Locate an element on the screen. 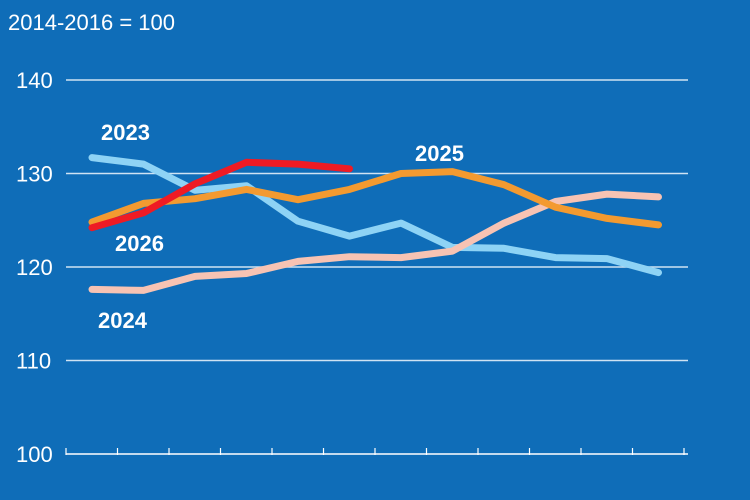 This screenshot has height=500, width=750. y-tick-label-120: 120 is located at coordinates (34, 267).